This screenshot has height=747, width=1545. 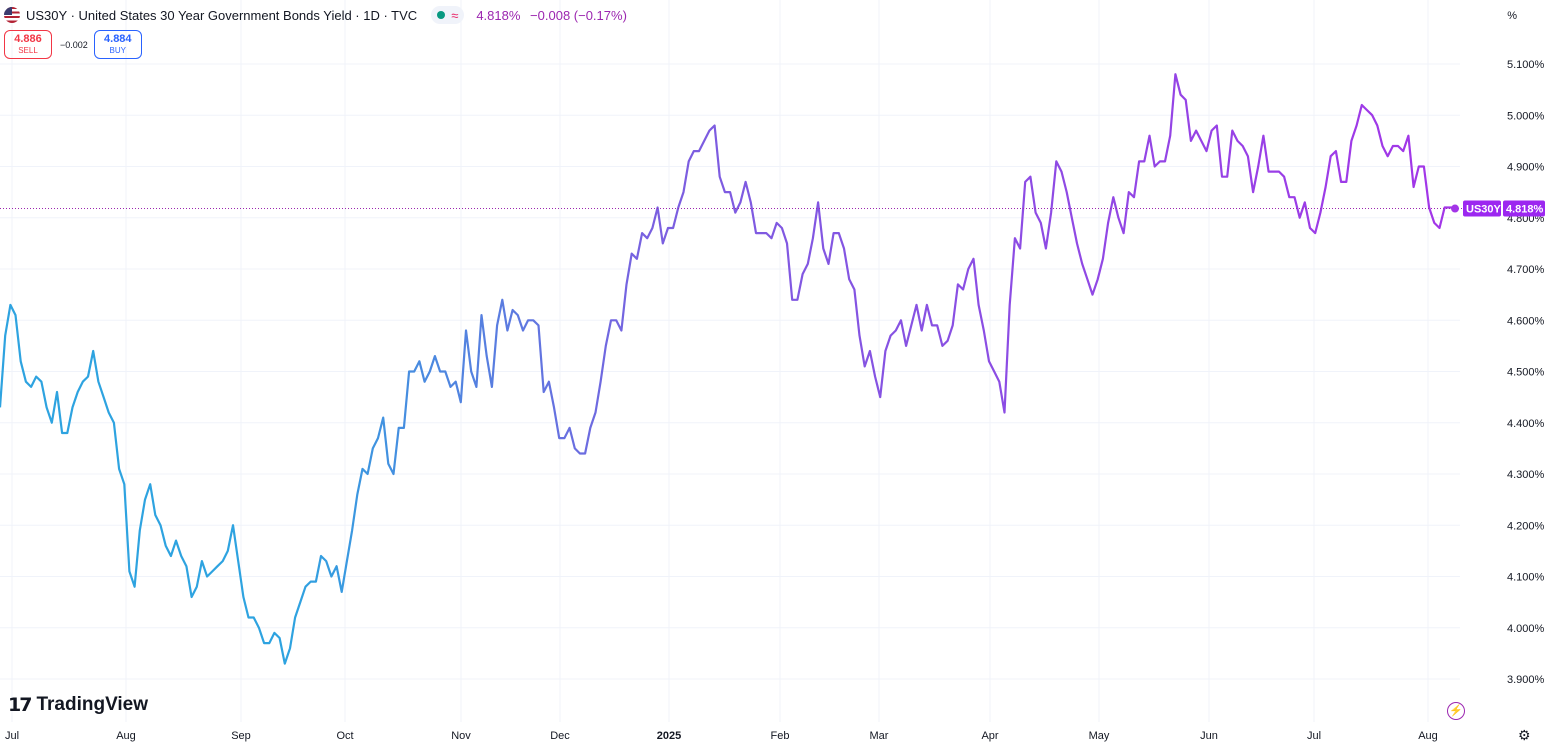 What do you see at coordinates (1526, 629) in the screenshot?
I see `y-tick-label: 4.000%` at bounding box center [1526, 629].